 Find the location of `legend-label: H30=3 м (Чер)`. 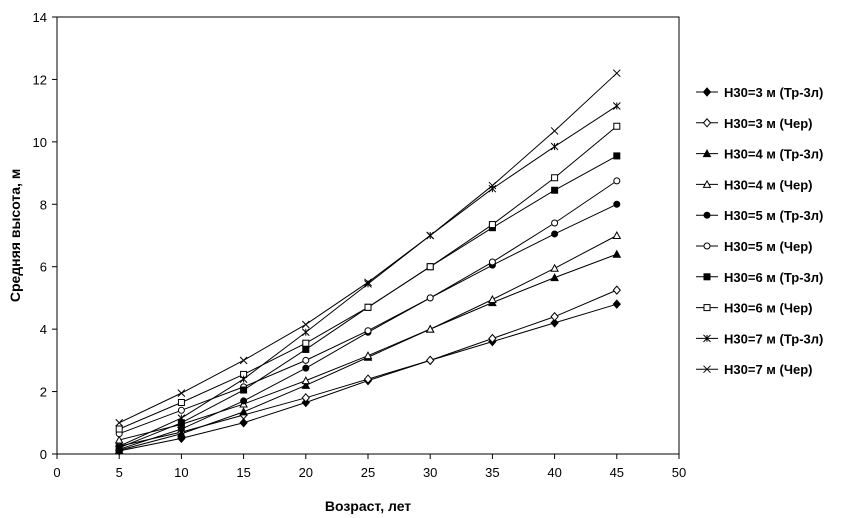

legend-label: H30=3 м (Чер) is located at coordinates (768, 123).